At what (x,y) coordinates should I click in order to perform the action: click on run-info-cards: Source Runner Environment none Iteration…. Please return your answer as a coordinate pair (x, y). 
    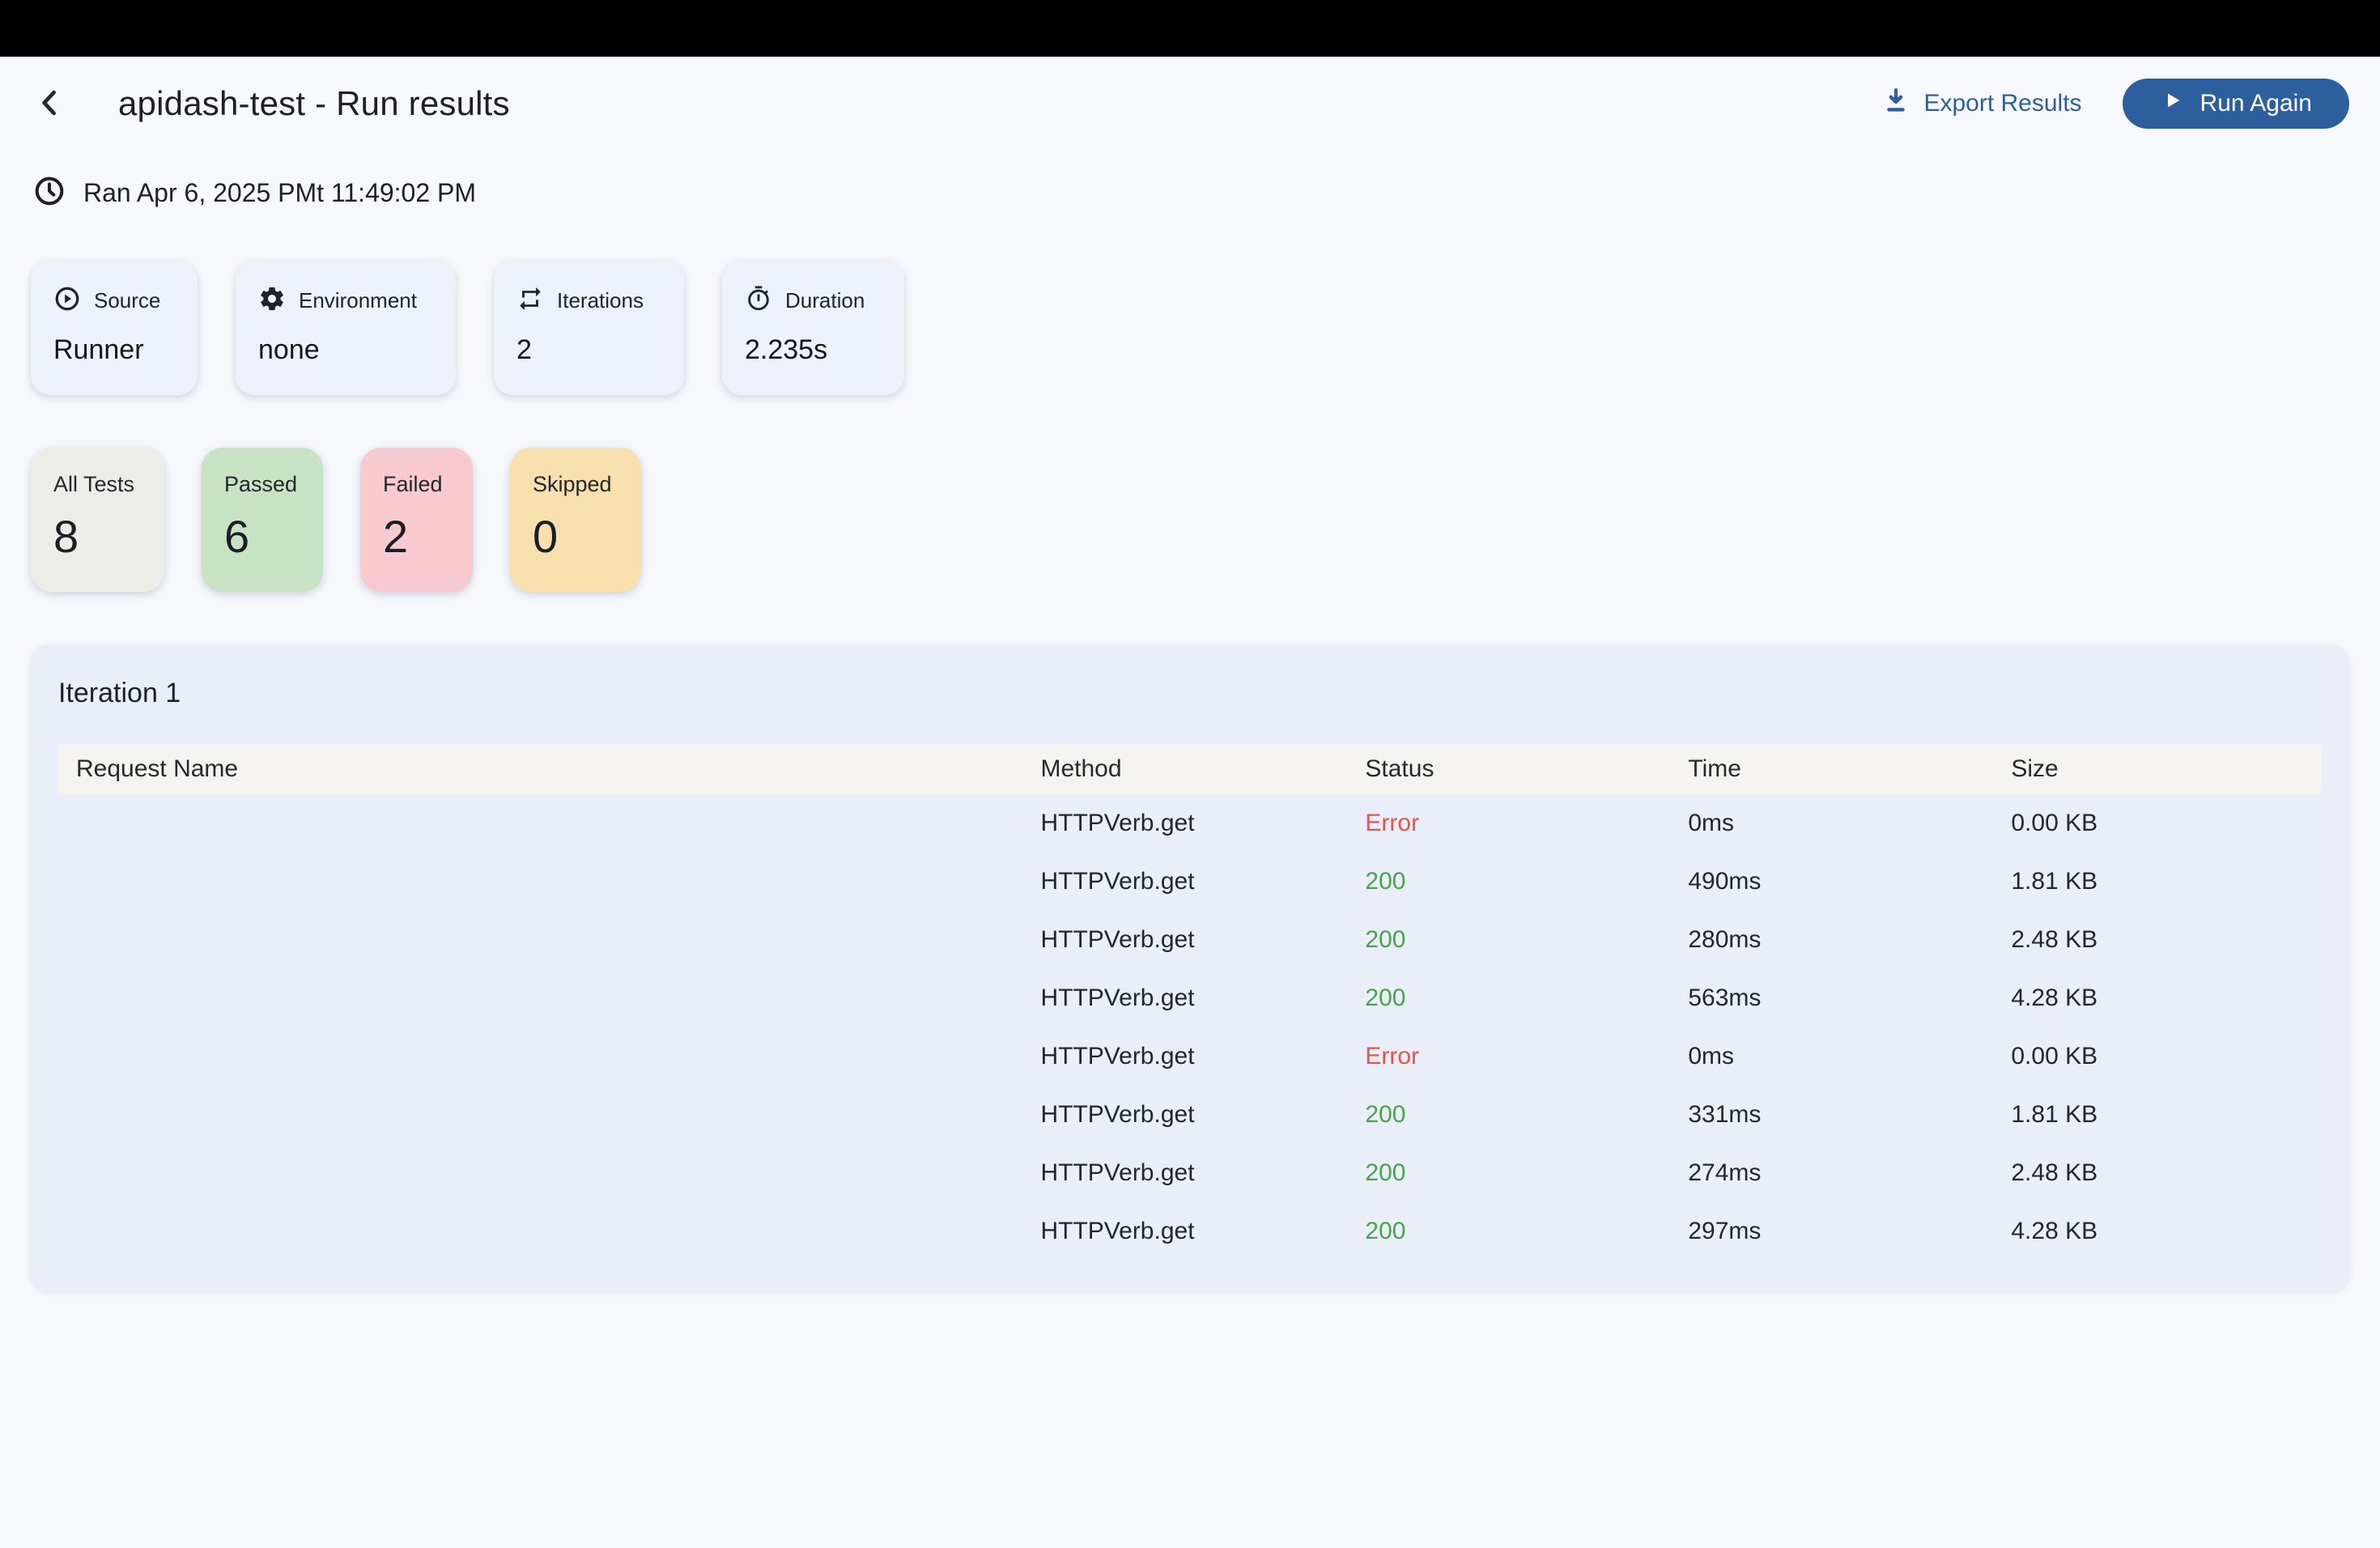
    Looking at the image, I should click on (467, 328).